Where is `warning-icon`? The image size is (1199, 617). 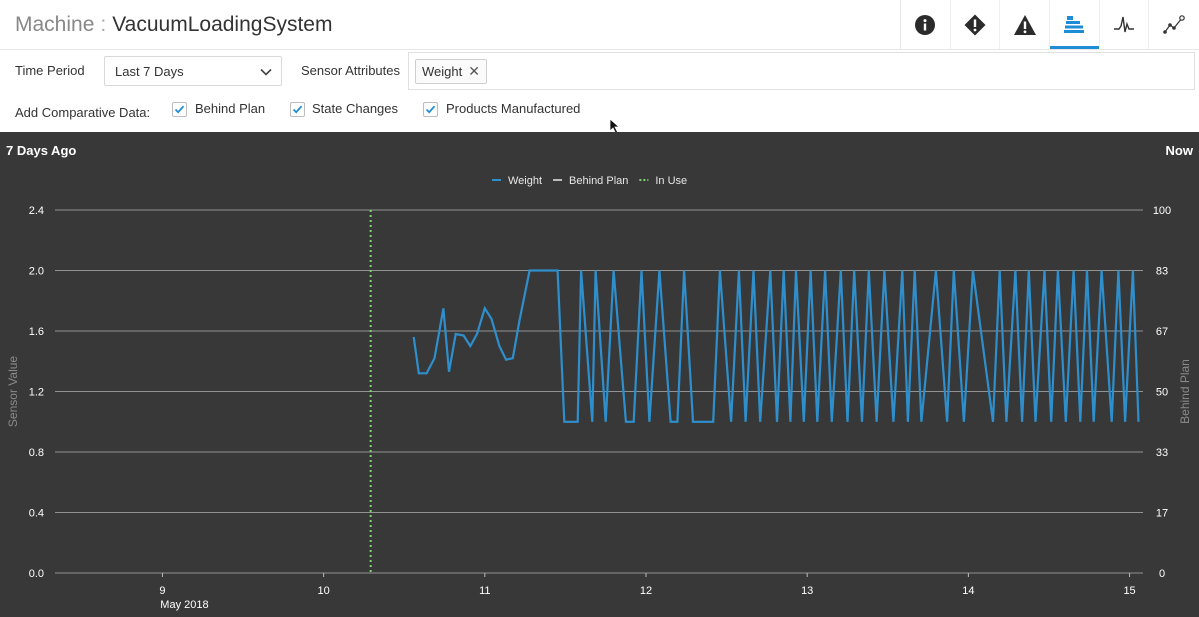 warning-icon is located at coordinates (1024, 24).